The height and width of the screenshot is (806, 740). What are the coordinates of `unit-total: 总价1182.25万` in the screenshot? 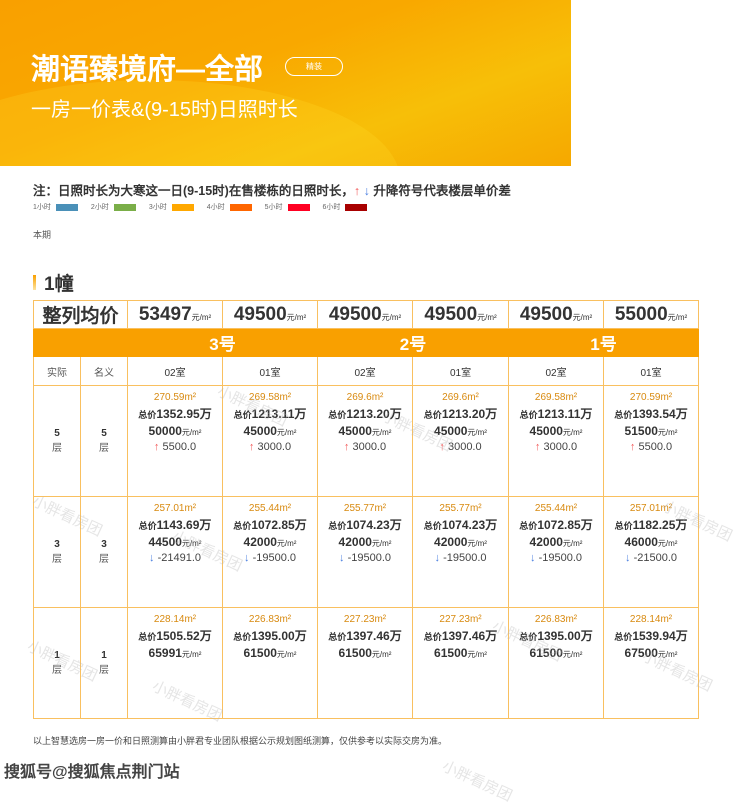 It's located at (651, 524).